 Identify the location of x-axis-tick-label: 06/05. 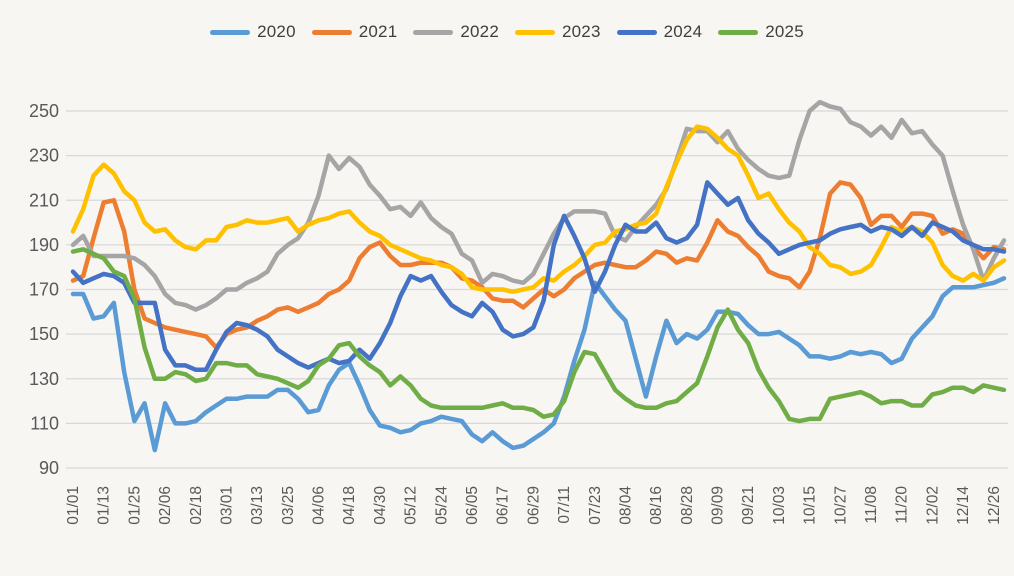
(472, 505).